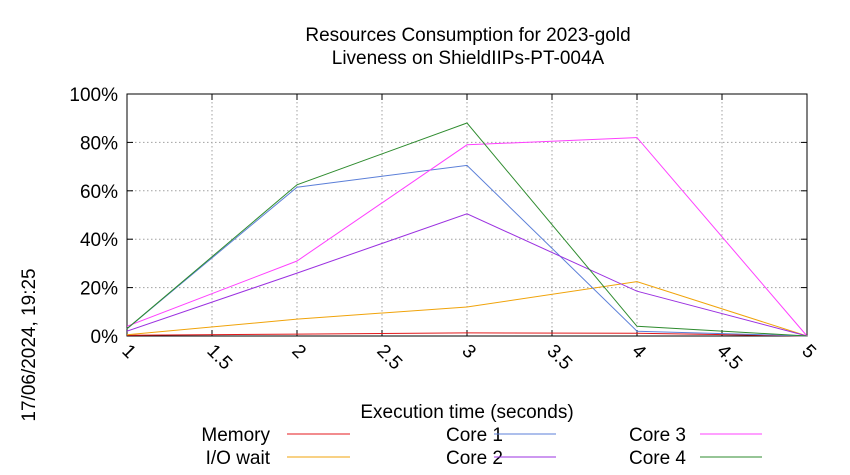  Describe the element at coordinates (238, 458) in the screenshot. I see `legend-label-i-o-wait: I/O wait` at that location.